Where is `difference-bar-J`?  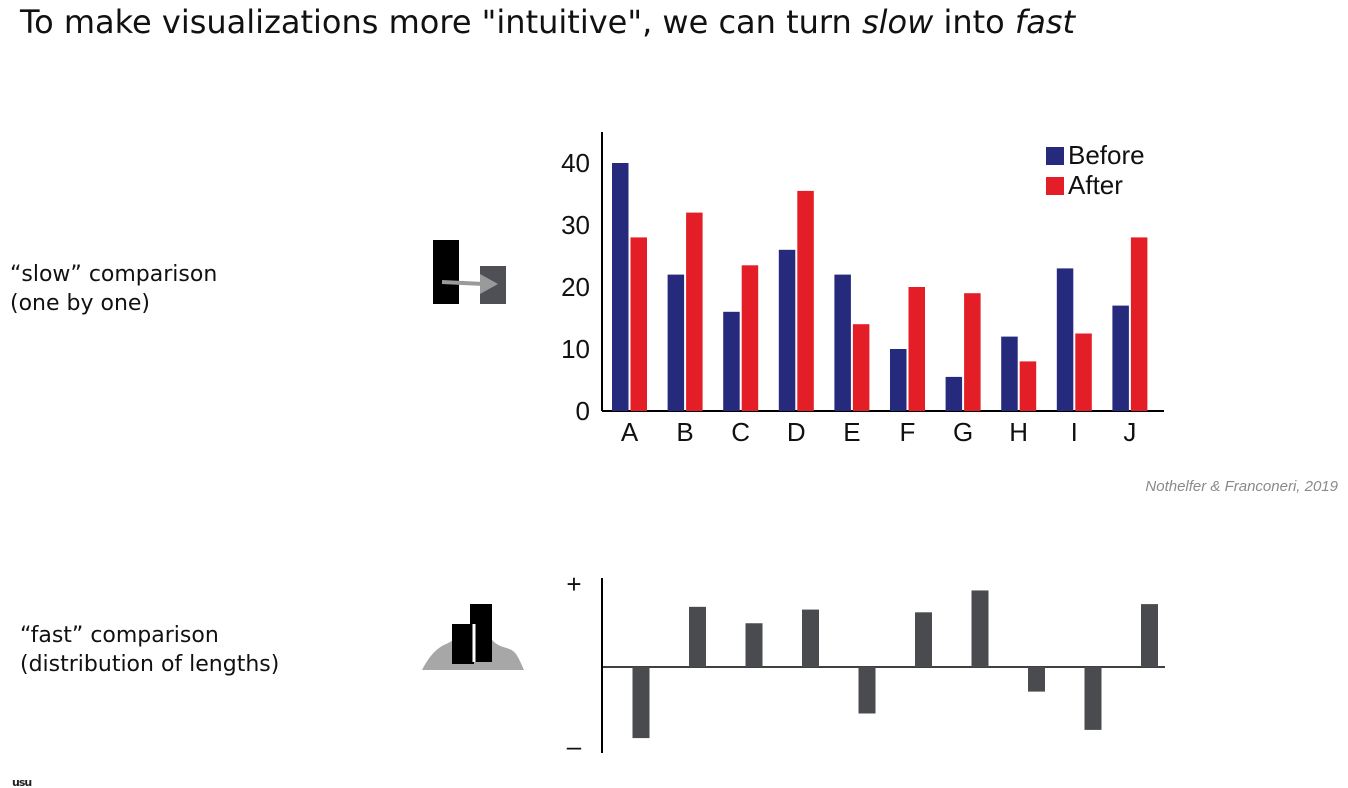
difference-bar-J is located at coordinates (1149, 635).